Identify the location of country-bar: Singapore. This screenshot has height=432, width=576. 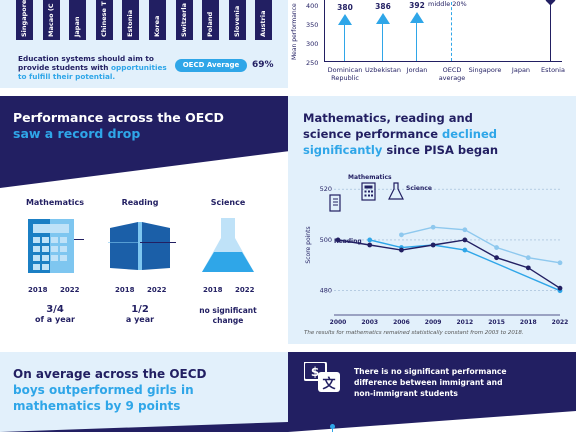
(24, 20).